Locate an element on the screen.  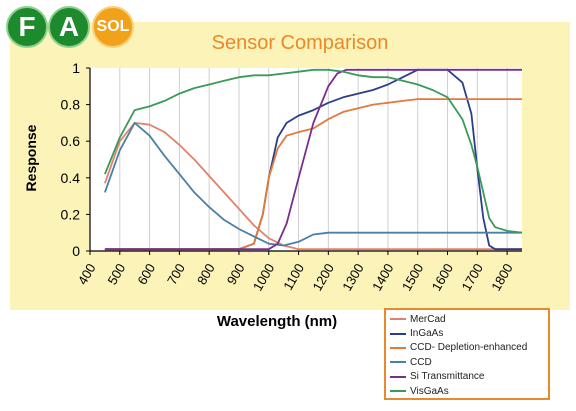
logo-letter-f: F is located at coordinates (27, 27).